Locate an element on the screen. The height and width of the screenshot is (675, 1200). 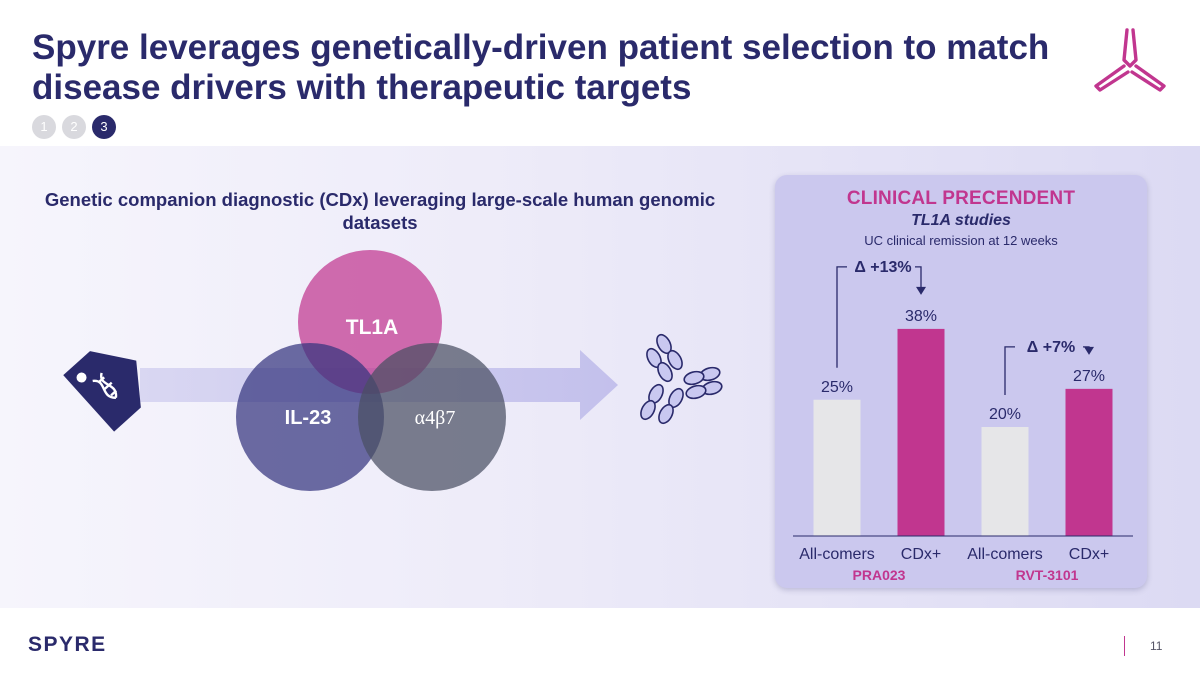
footer-logo-text: SPYRE is located at coordinates (67, 643).